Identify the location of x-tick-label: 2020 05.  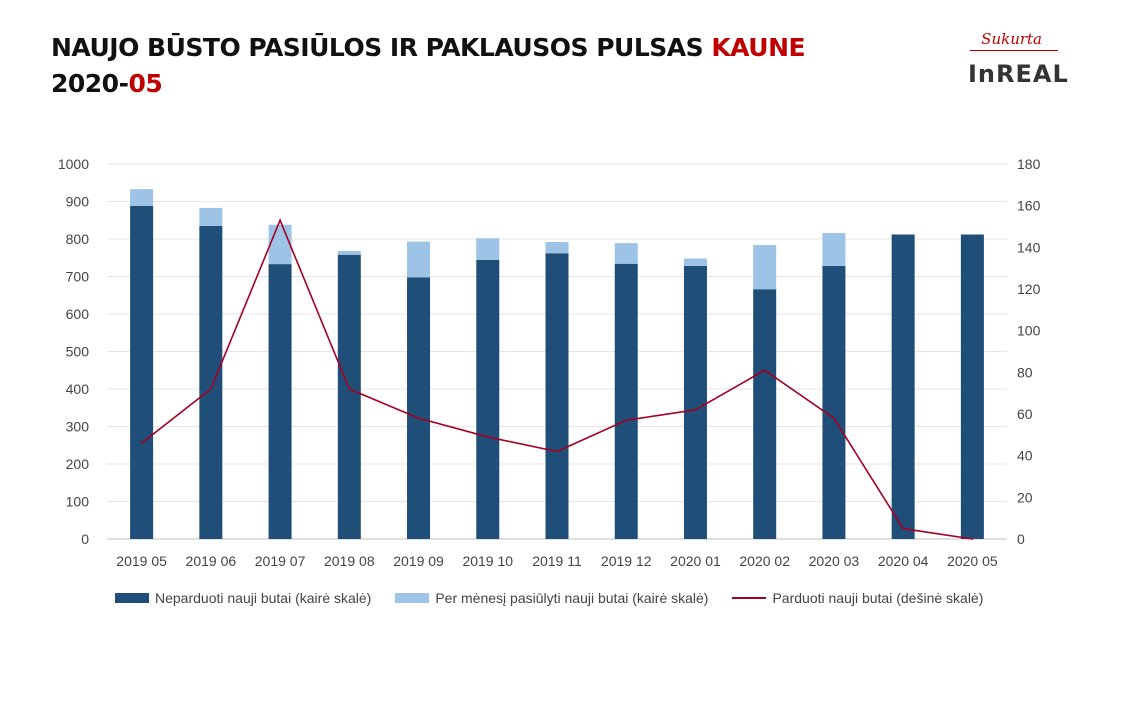
(972, 561).